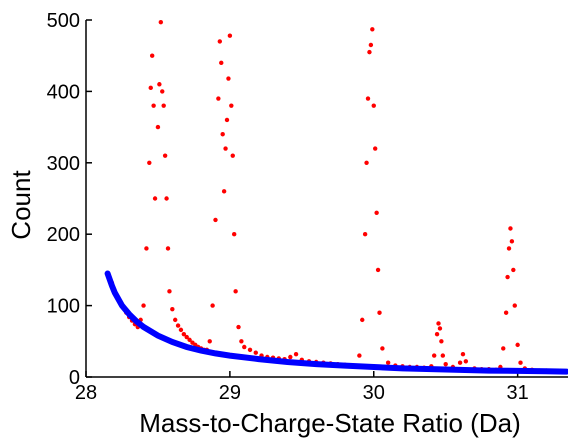  What do you see at coordinates (329, 423) in the screenshot?
I see `x-axis-label: Mass-to-Charge-State Ratio (Da)` at bounding box center [329, 423].